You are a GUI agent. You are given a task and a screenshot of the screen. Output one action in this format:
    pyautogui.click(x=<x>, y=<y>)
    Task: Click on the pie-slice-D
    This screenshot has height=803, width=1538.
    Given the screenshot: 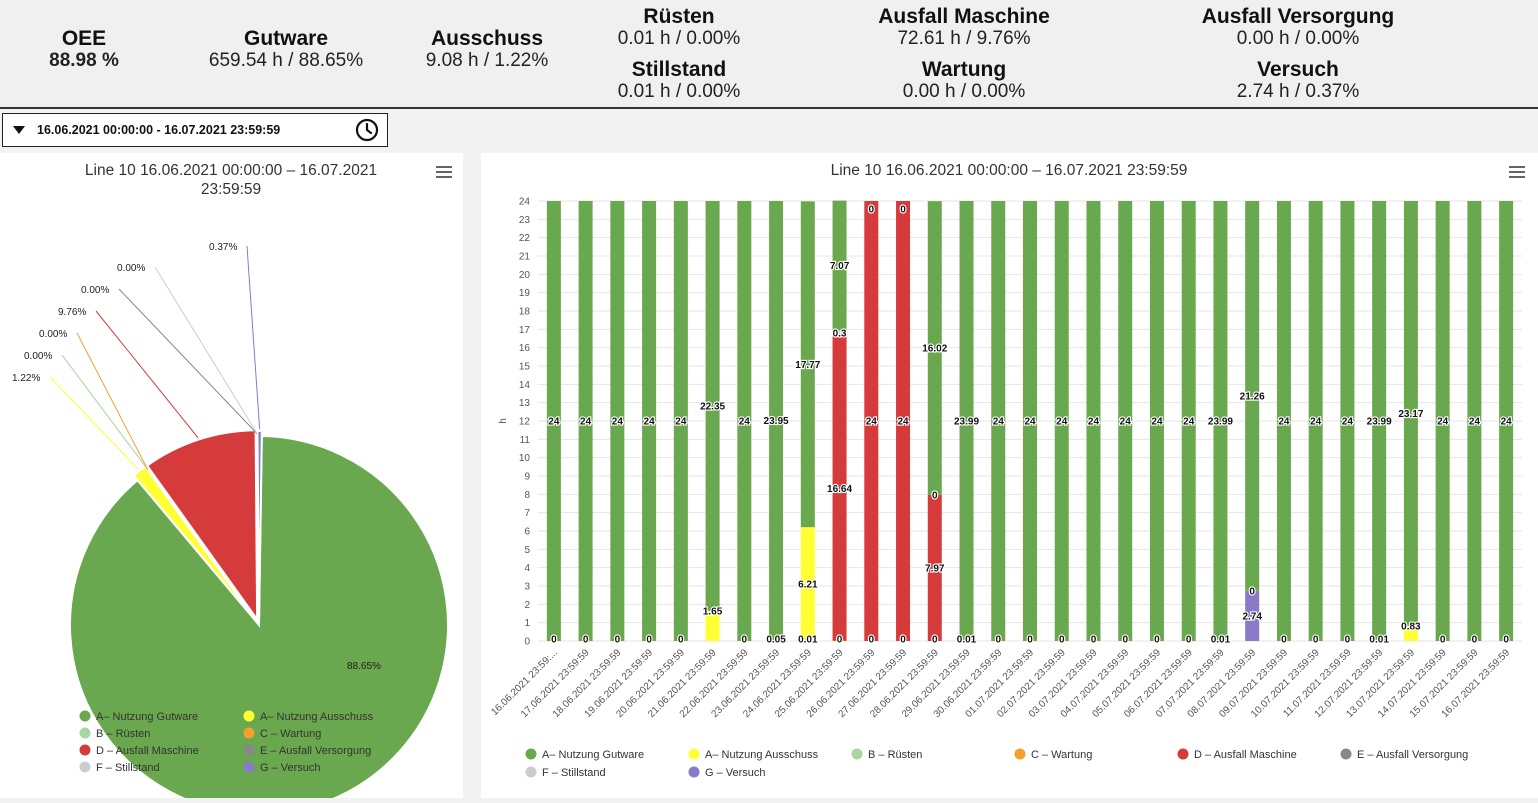 What is the action you would take?
    pyautogui.click(x=202, y=526)
    